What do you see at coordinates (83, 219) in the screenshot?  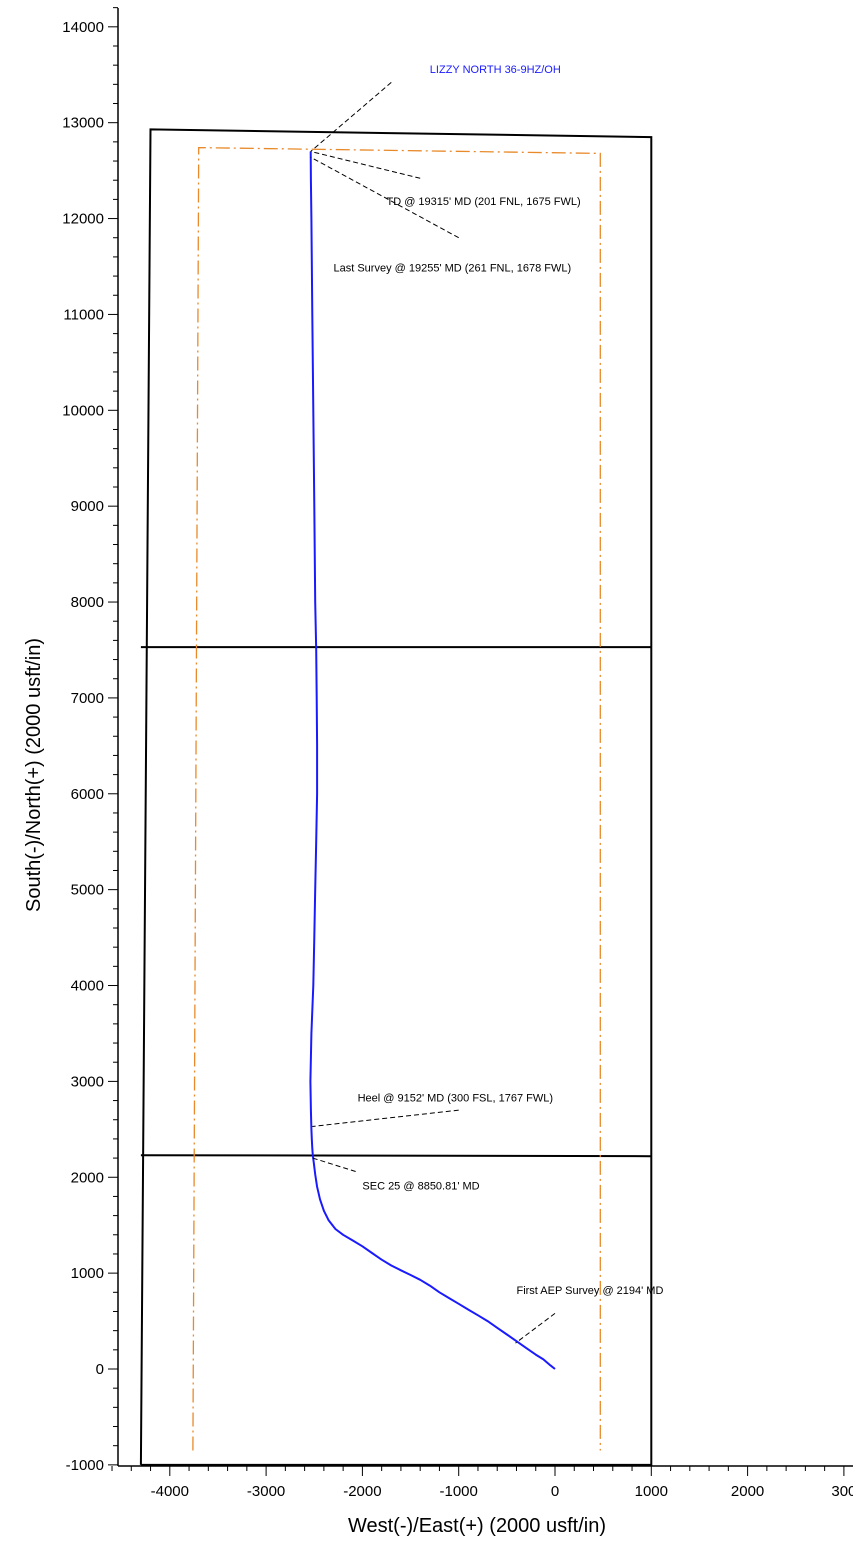 I see `y-tick-label: 12000` at bounding box center [83, 219].